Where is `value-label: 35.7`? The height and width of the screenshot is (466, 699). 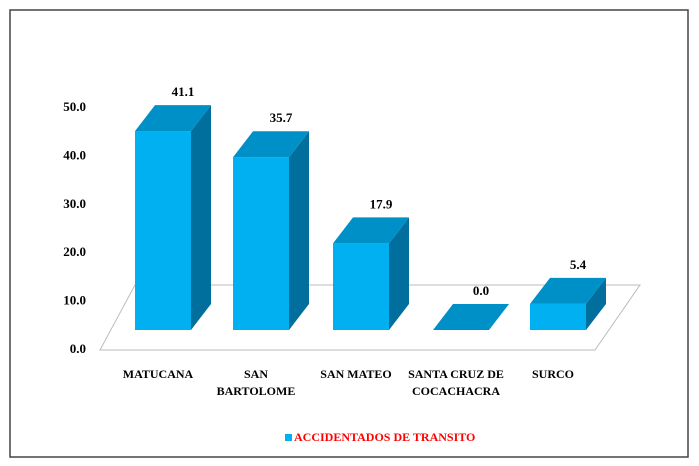
value-label: 35.7 is located at coordinates (281, 117).